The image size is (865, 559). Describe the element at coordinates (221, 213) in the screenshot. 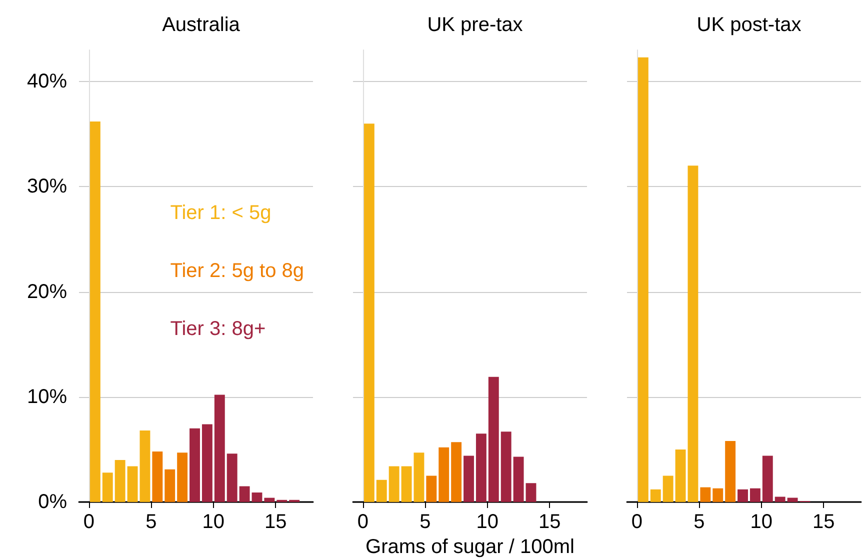

I see `text: Tier 1: < 5g` at that location.